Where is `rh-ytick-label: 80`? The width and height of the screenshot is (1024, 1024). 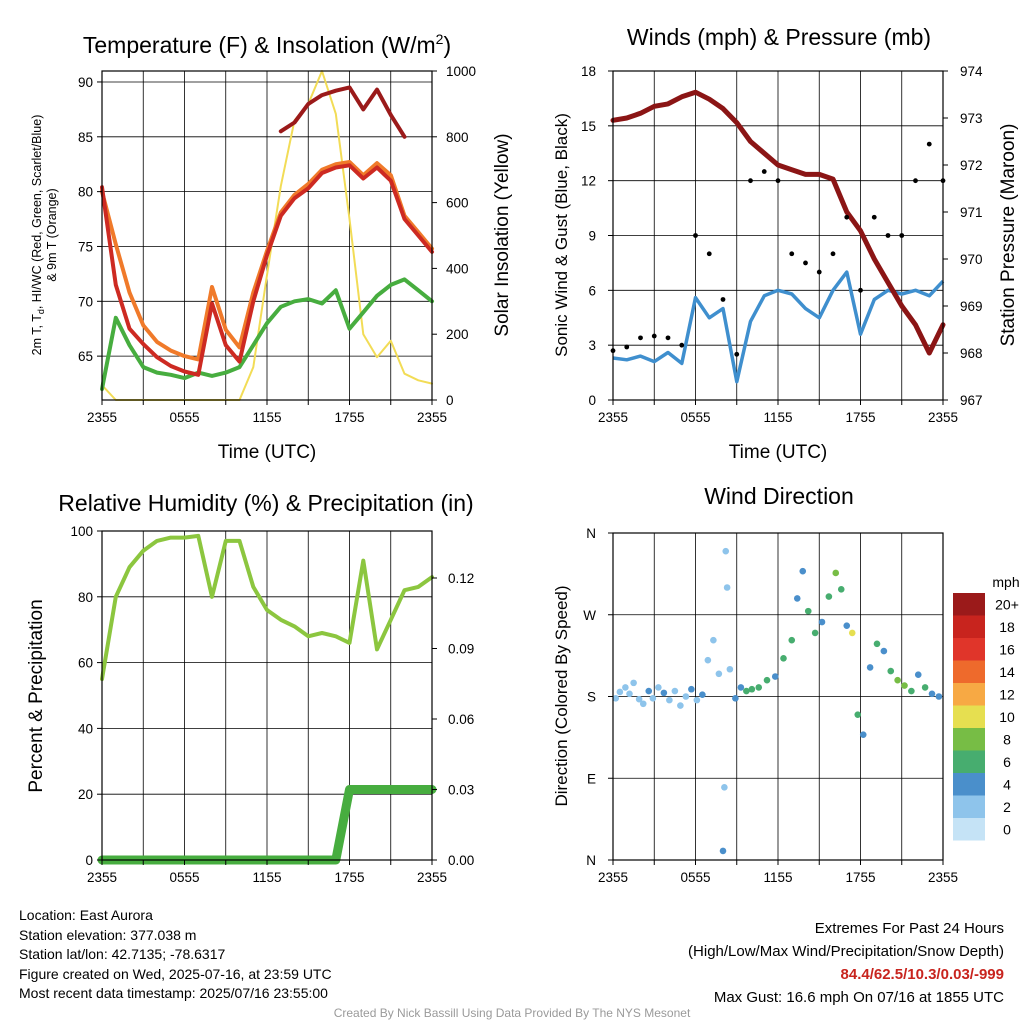
rh-ytick-label: 80 is located at coordinates (85, 597).